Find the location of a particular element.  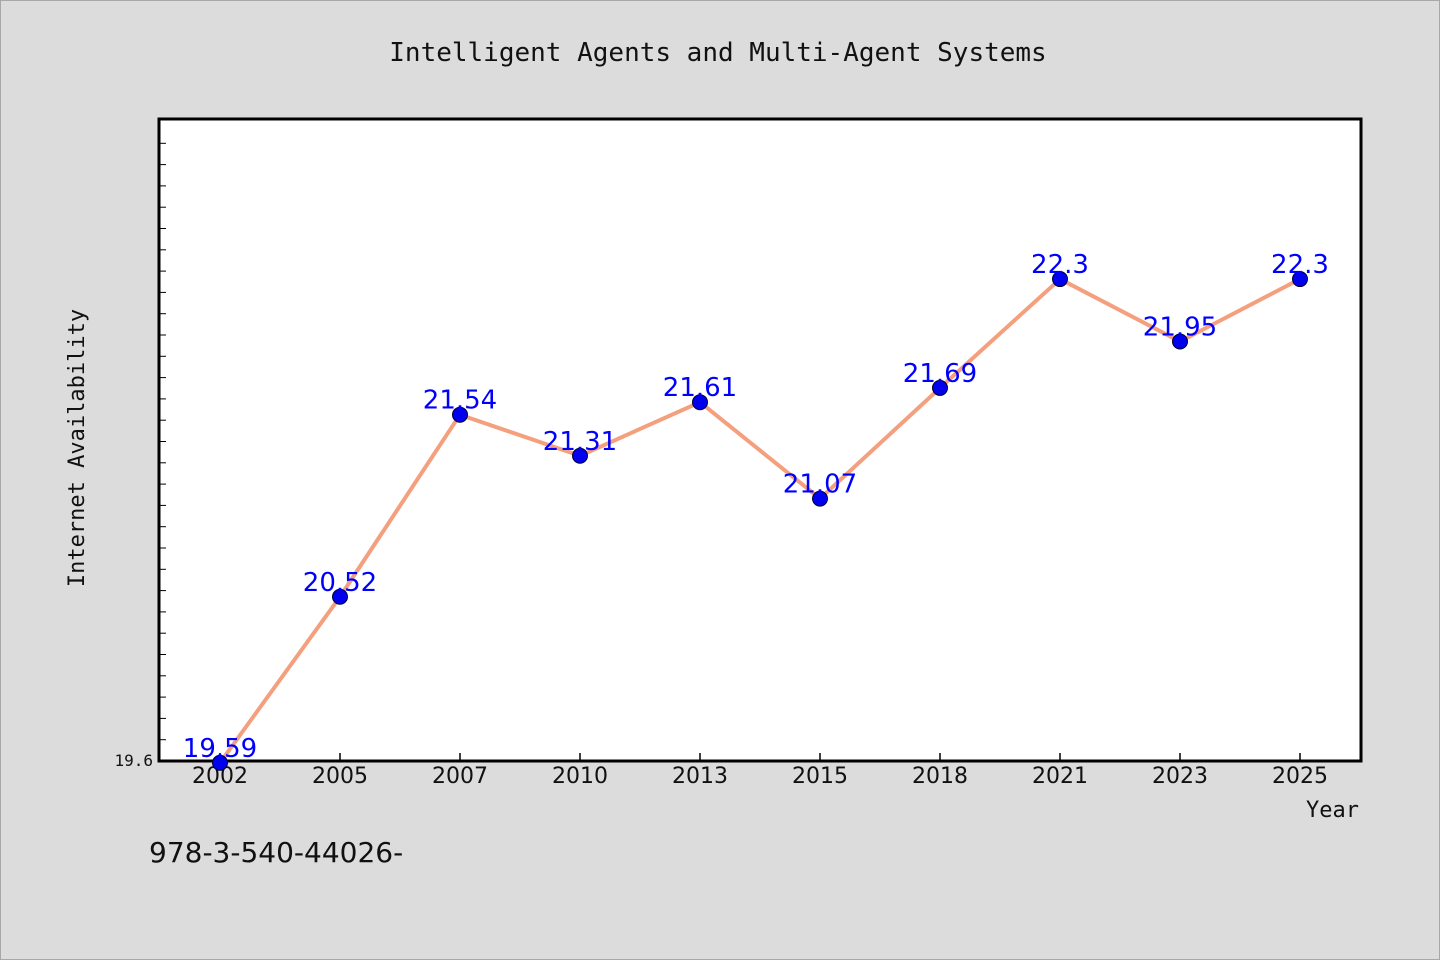

x-tick-label: 2007 is located at coordinates (460, 776).